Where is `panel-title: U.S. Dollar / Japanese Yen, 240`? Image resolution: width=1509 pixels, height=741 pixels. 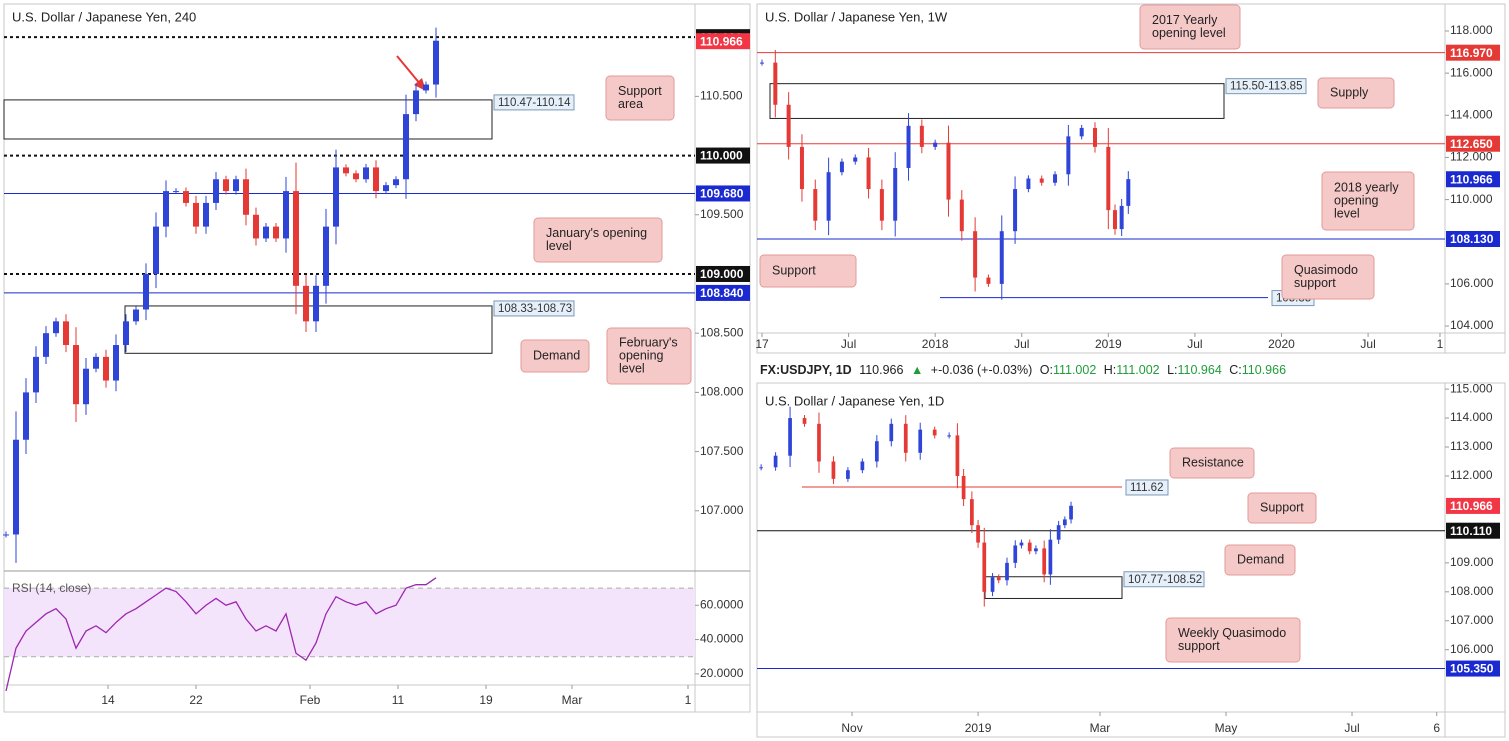 panel-title: U.S. Dollar / Japanese Yen, 240 is located at coordinates (104, 16).